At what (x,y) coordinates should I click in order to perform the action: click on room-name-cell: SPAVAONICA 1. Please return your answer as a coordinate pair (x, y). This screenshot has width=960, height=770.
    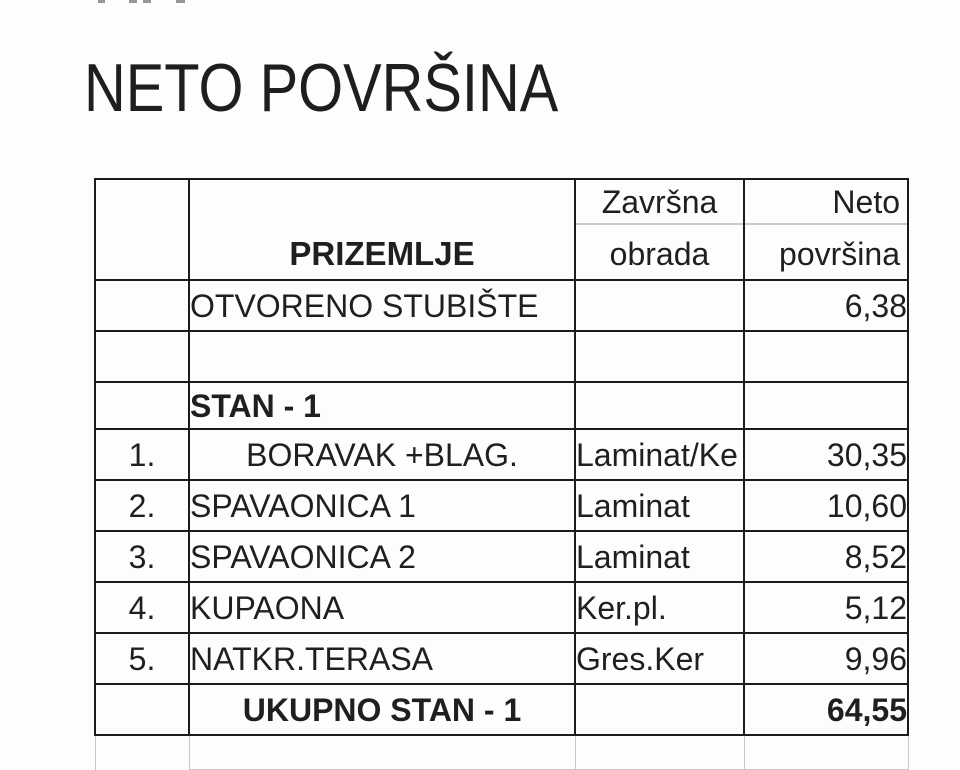
    Looking at the image, I should click on (382, 505).